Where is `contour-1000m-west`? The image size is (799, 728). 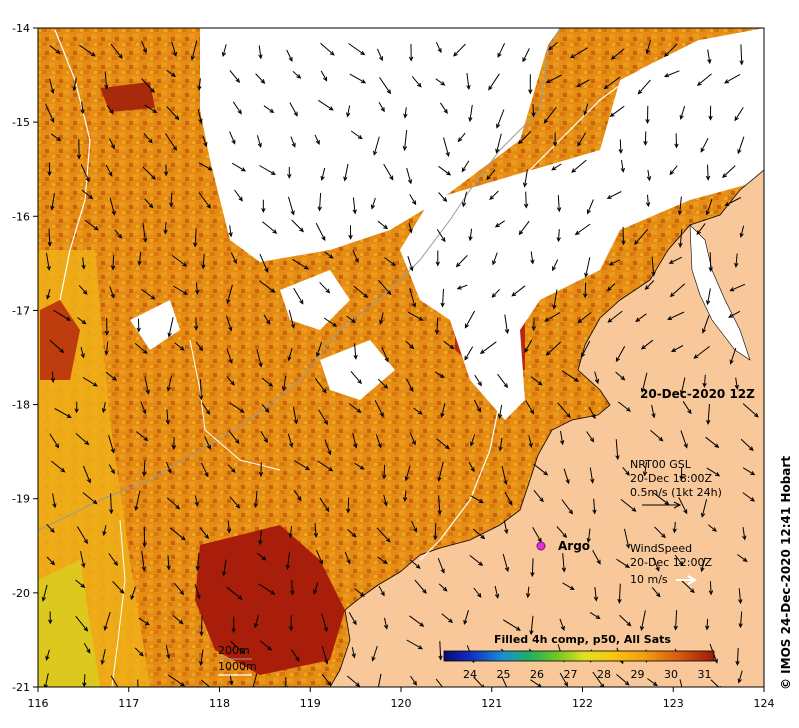
contour-1000m-west is located at coordinates (72, 165).